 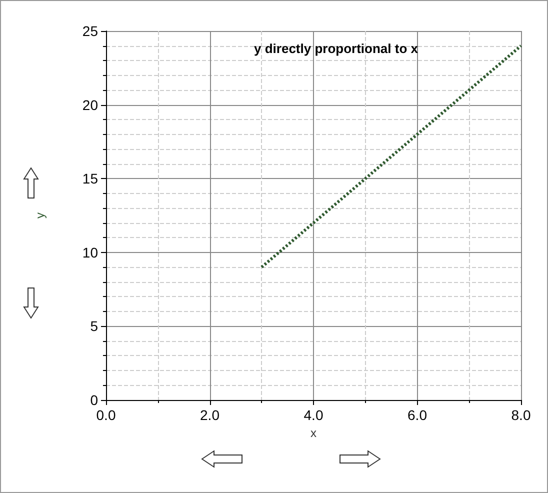 What do you see at coordinates (418, 415) in the screenshot?
I see `x-tick-label: 6.0` at bounding box center [418, 415].